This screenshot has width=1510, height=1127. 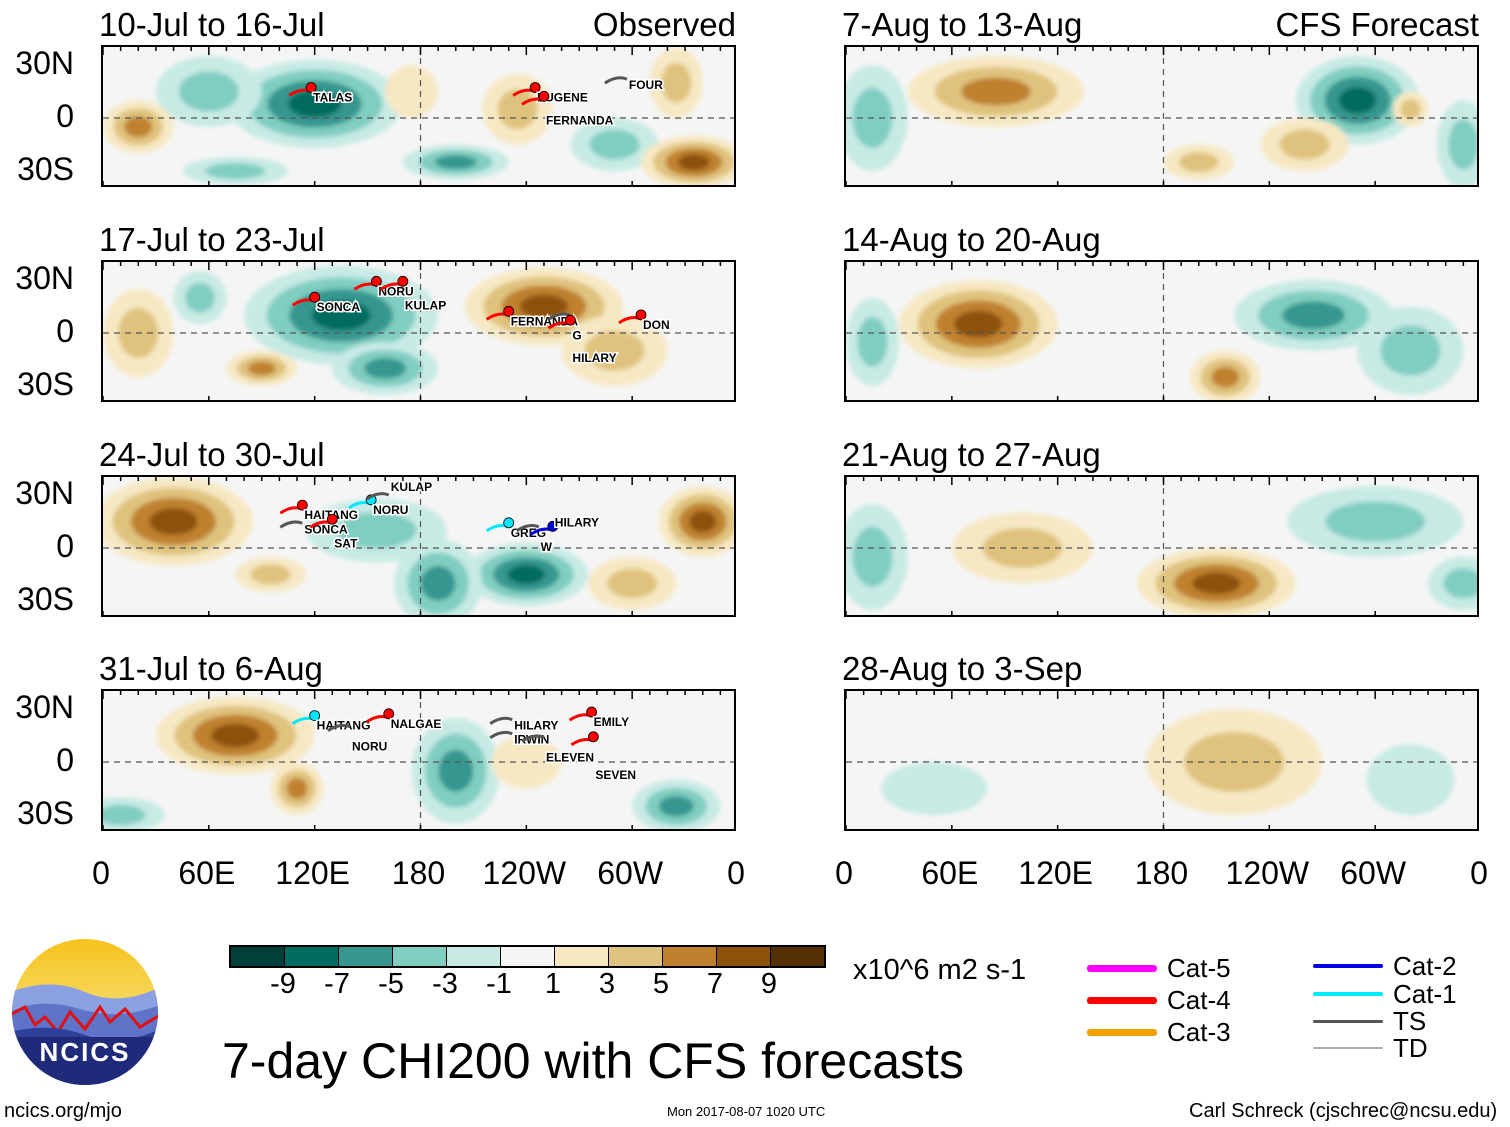 What do you see at coordinates (1425, 965) in the screenshot?
I see `legend-label: Cat-2` at bounding box center [1425, 965].